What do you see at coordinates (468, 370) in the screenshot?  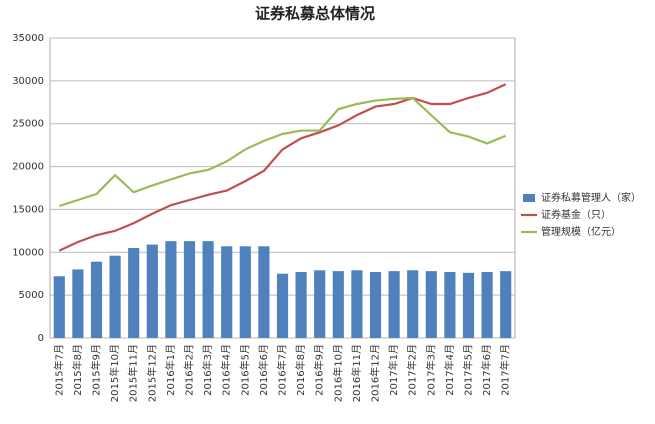 I see `x-tick-label: 2017年5月` at bounding box center [468, 370].